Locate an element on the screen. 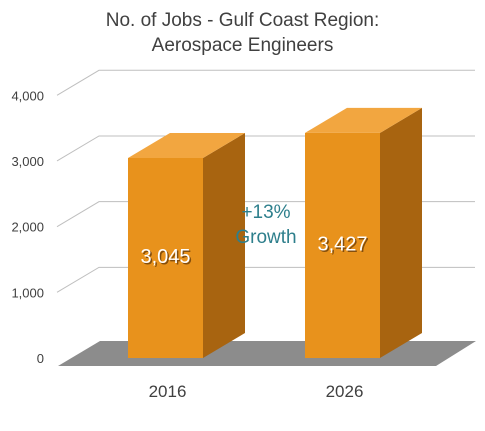  data-label-shadow: 3,045 is located at coordinates (167, 259).